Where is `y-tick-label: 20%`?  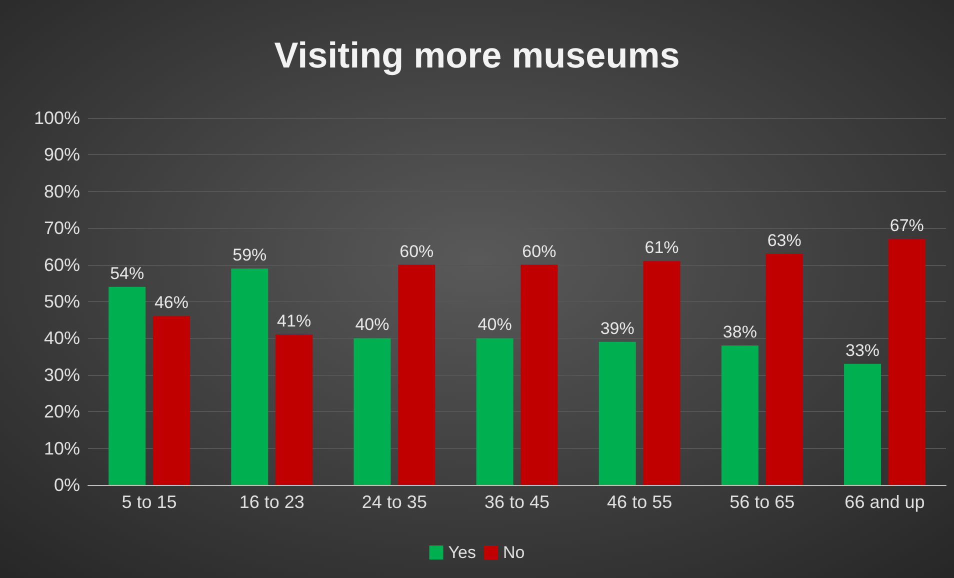
y-tick-label: 20% is located at coordinates (62, 412).